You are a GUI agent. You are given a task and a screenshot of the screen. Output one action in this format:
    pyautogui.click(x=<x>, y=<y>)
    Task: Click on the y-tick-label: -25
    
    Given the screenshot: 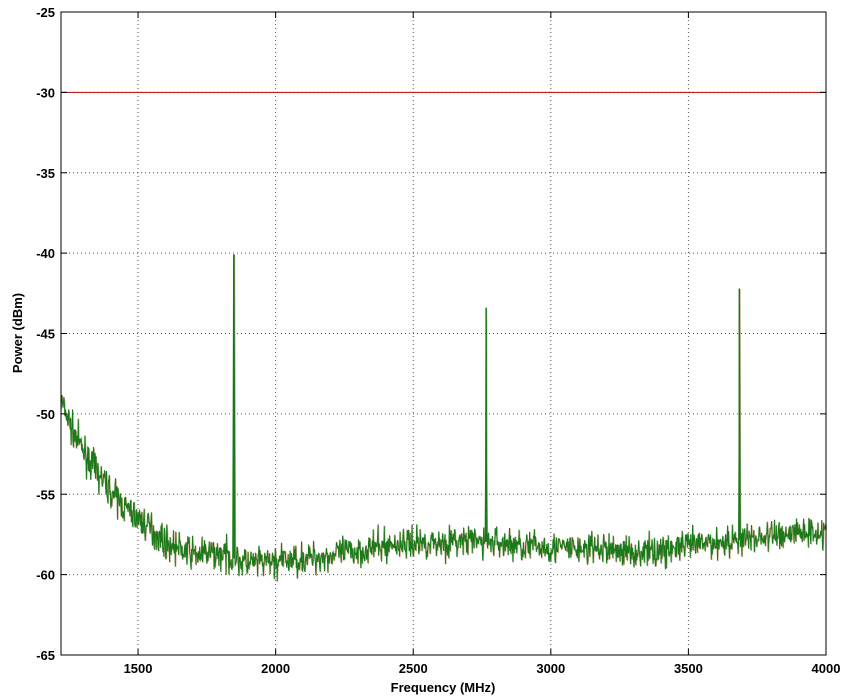 What is the action you would take?
    pyautogui.click(x=45, y=12)
    